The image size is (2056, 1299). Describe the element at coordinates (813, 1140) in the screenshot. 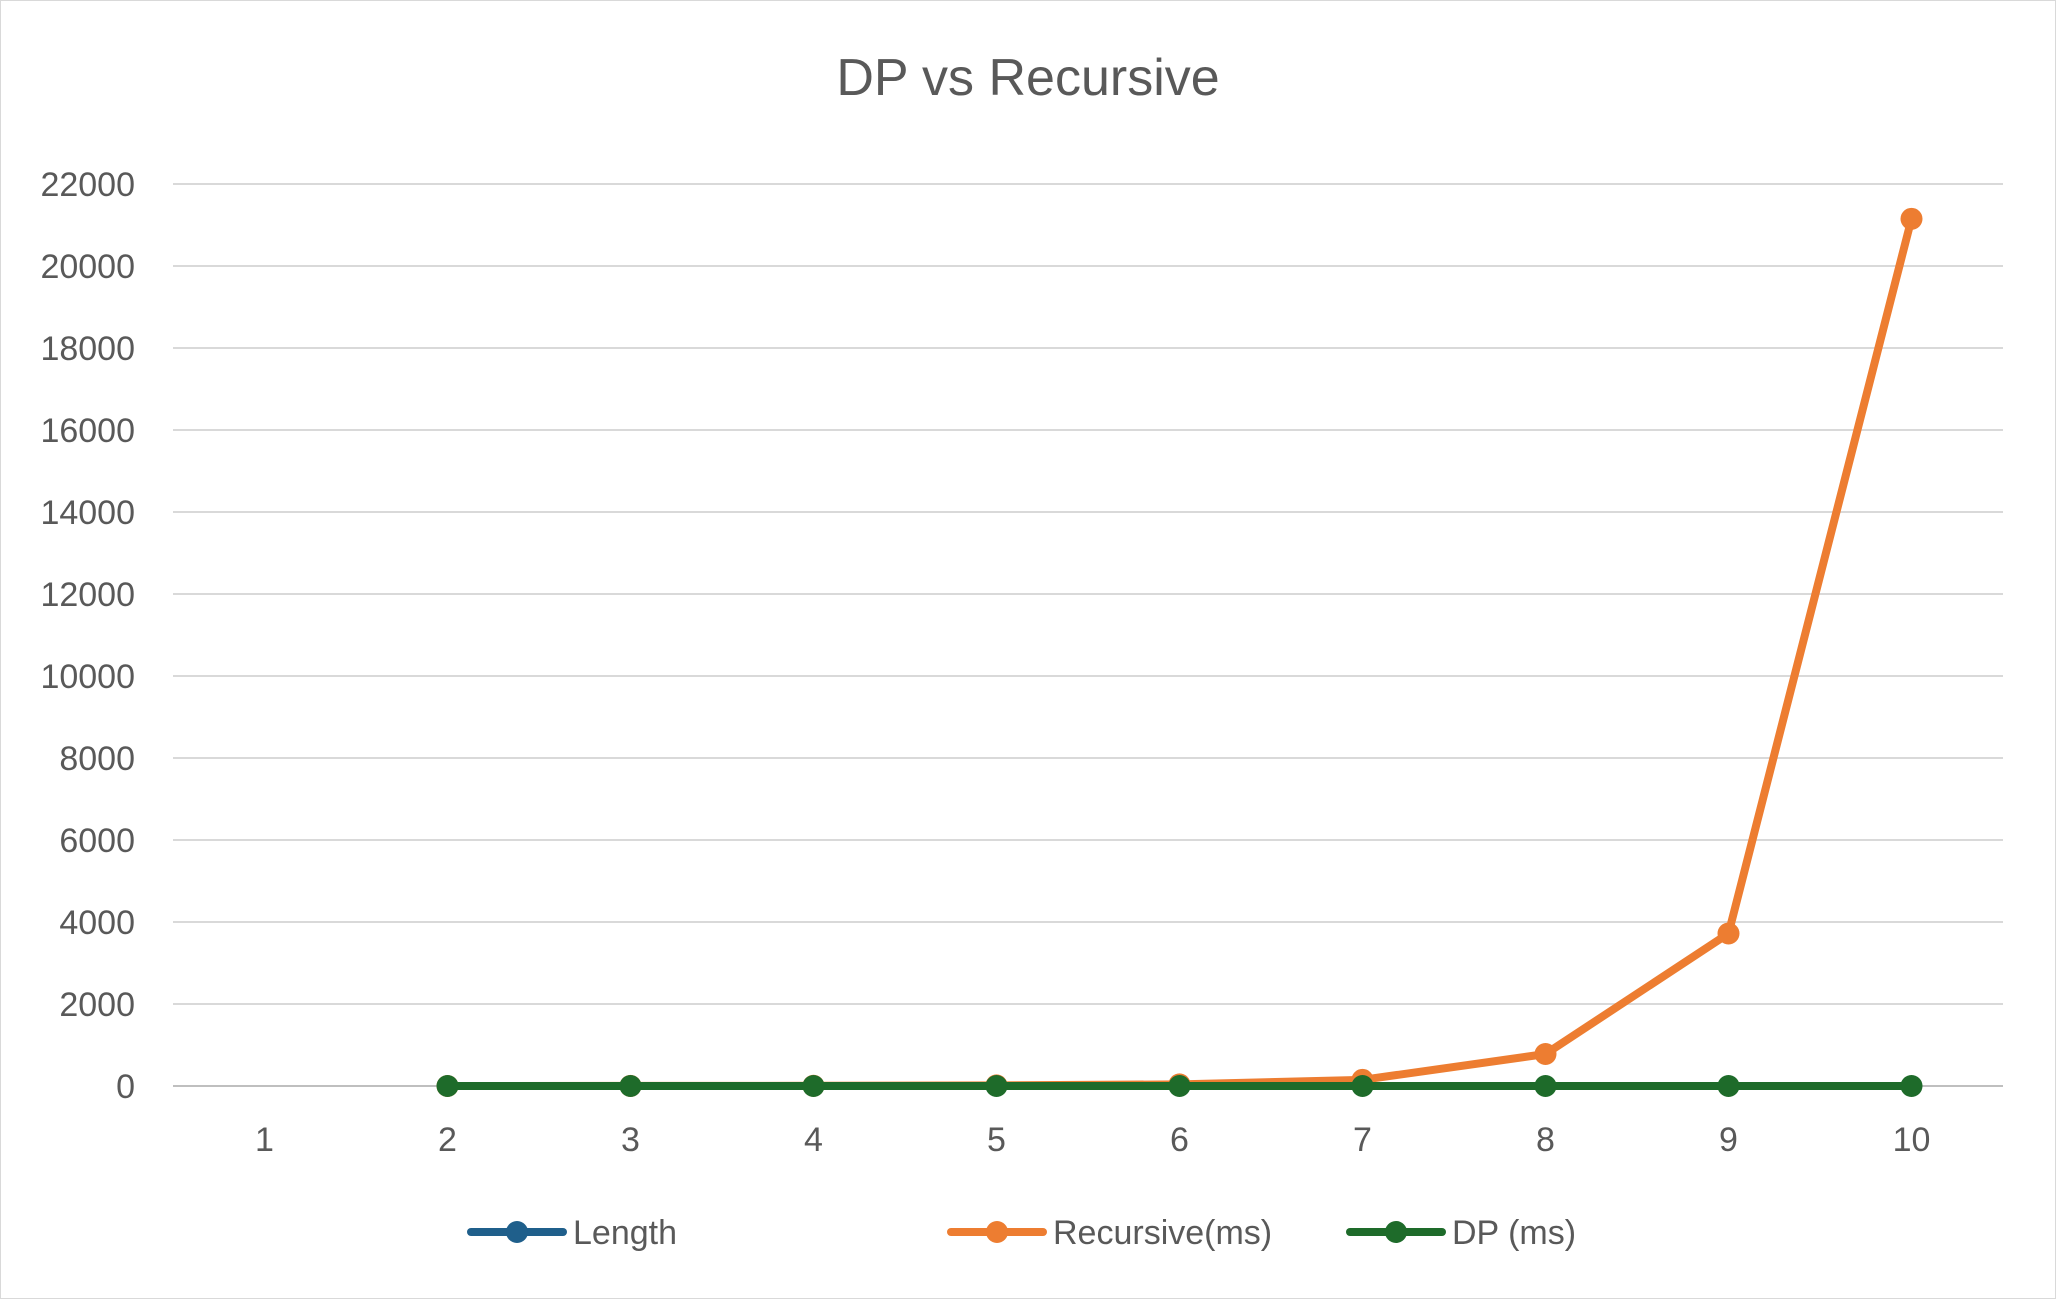

I see `x-tick-label: 4` at that location.